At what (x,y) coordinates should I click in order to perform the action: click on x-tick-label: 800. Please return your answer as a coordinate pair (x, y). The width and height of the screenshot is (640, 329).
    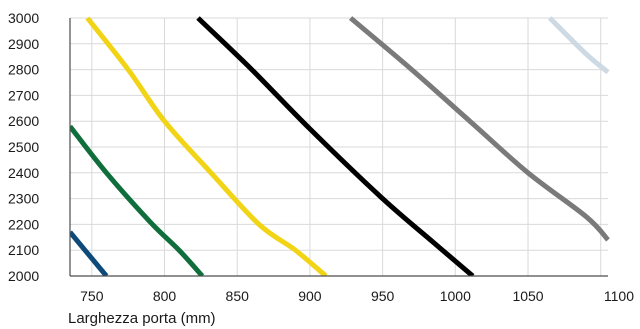
    Looking at the image, I should click on (165, 296).